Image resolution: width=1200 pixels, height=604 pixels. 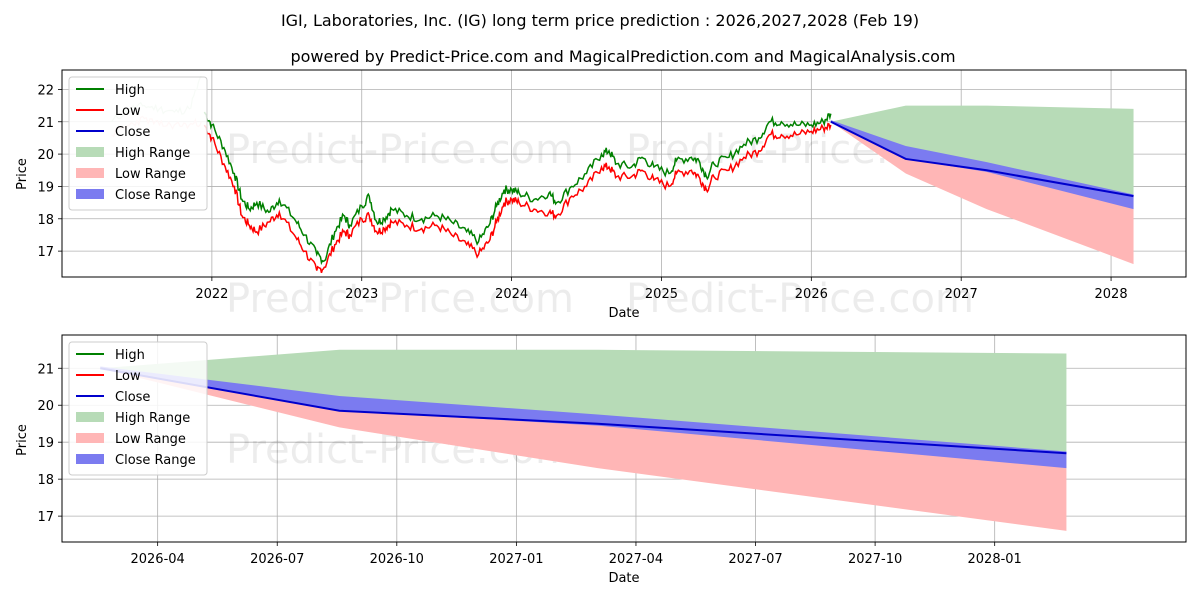 I want to click on bot-legend-label-2: Close, so click(x=132, y=397).